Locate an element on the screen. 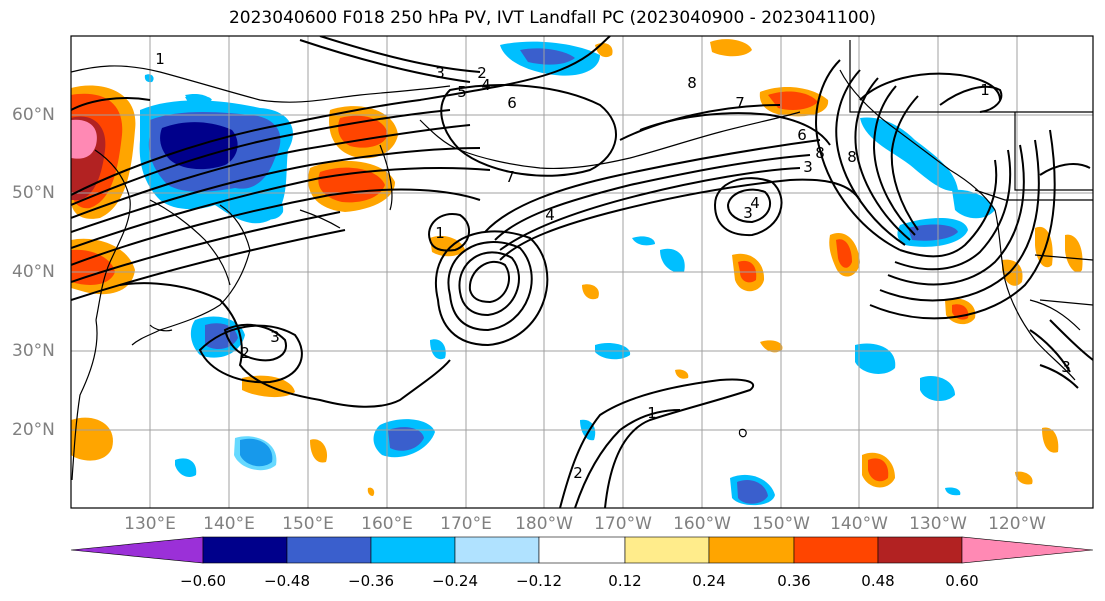  lon-tick-label: 180°W is located at coordinates (544, 524).